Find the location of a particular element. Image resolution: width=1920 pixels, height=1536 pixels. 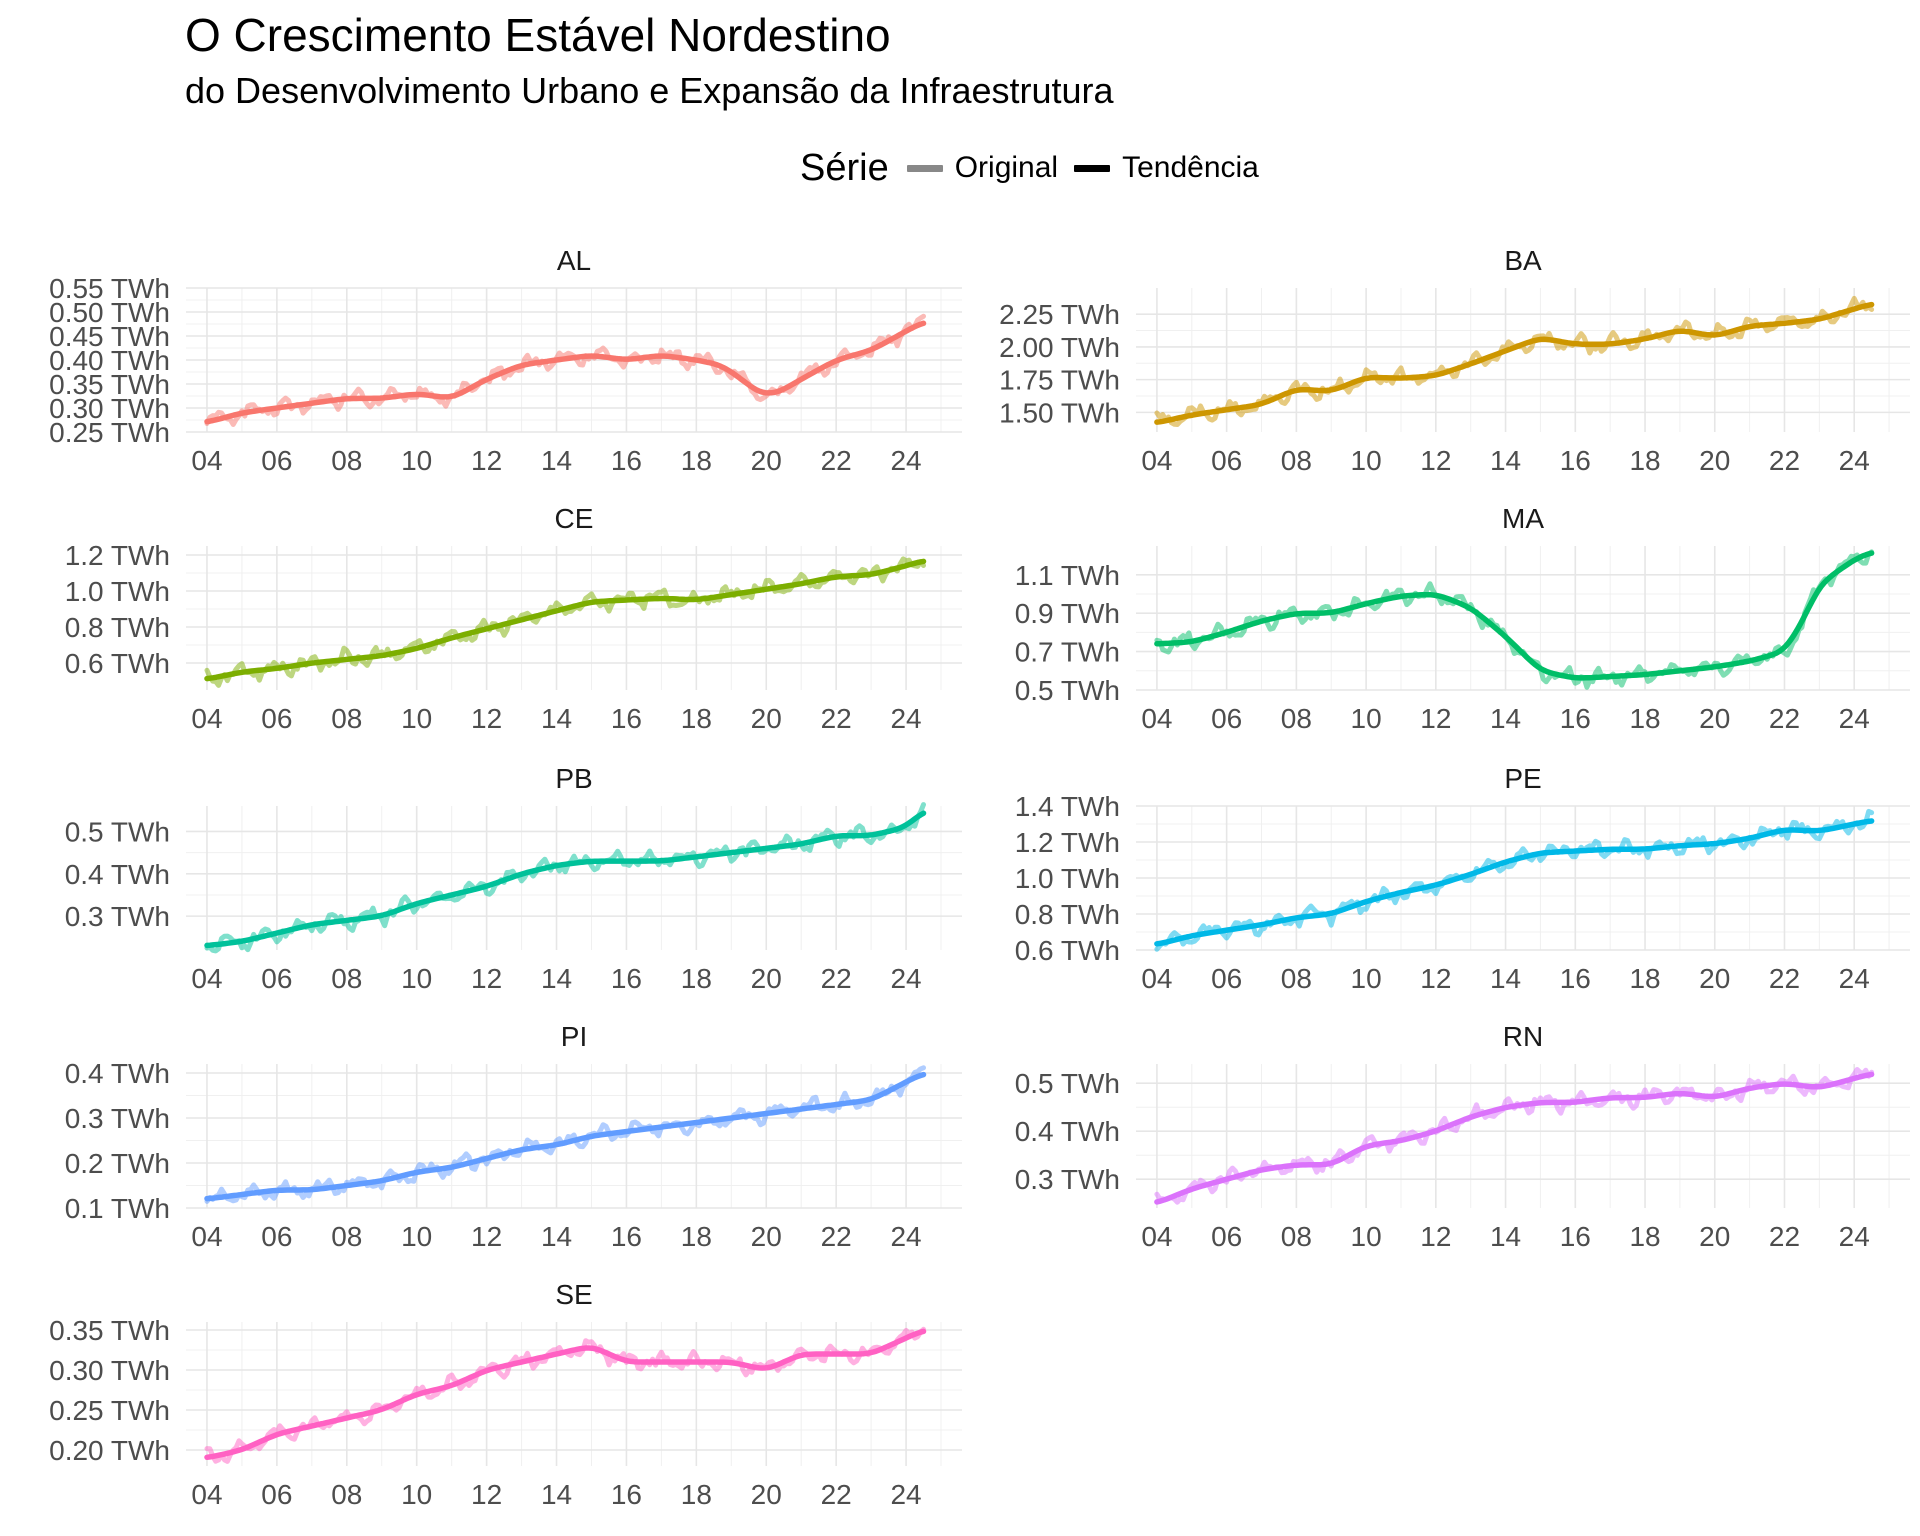

series-original-pb is located at coordinates (565, 878).